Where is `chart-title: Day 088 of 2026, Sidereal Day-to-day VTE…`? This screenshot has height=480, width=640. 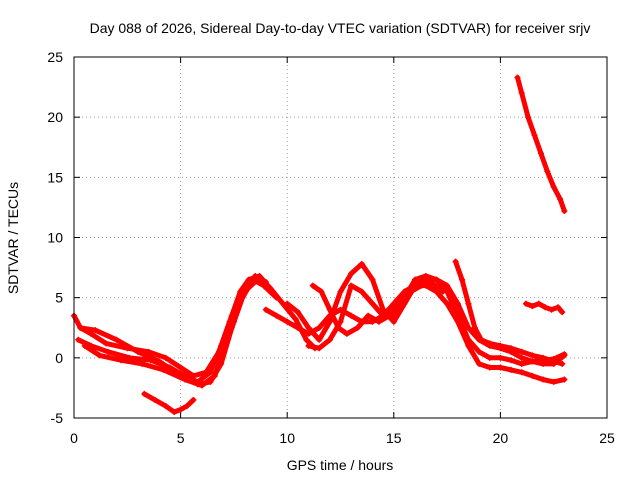
chart-title: Day 088 of 2026, Sidereal Day-to-day VTE… is located at coordinates (340, 28).